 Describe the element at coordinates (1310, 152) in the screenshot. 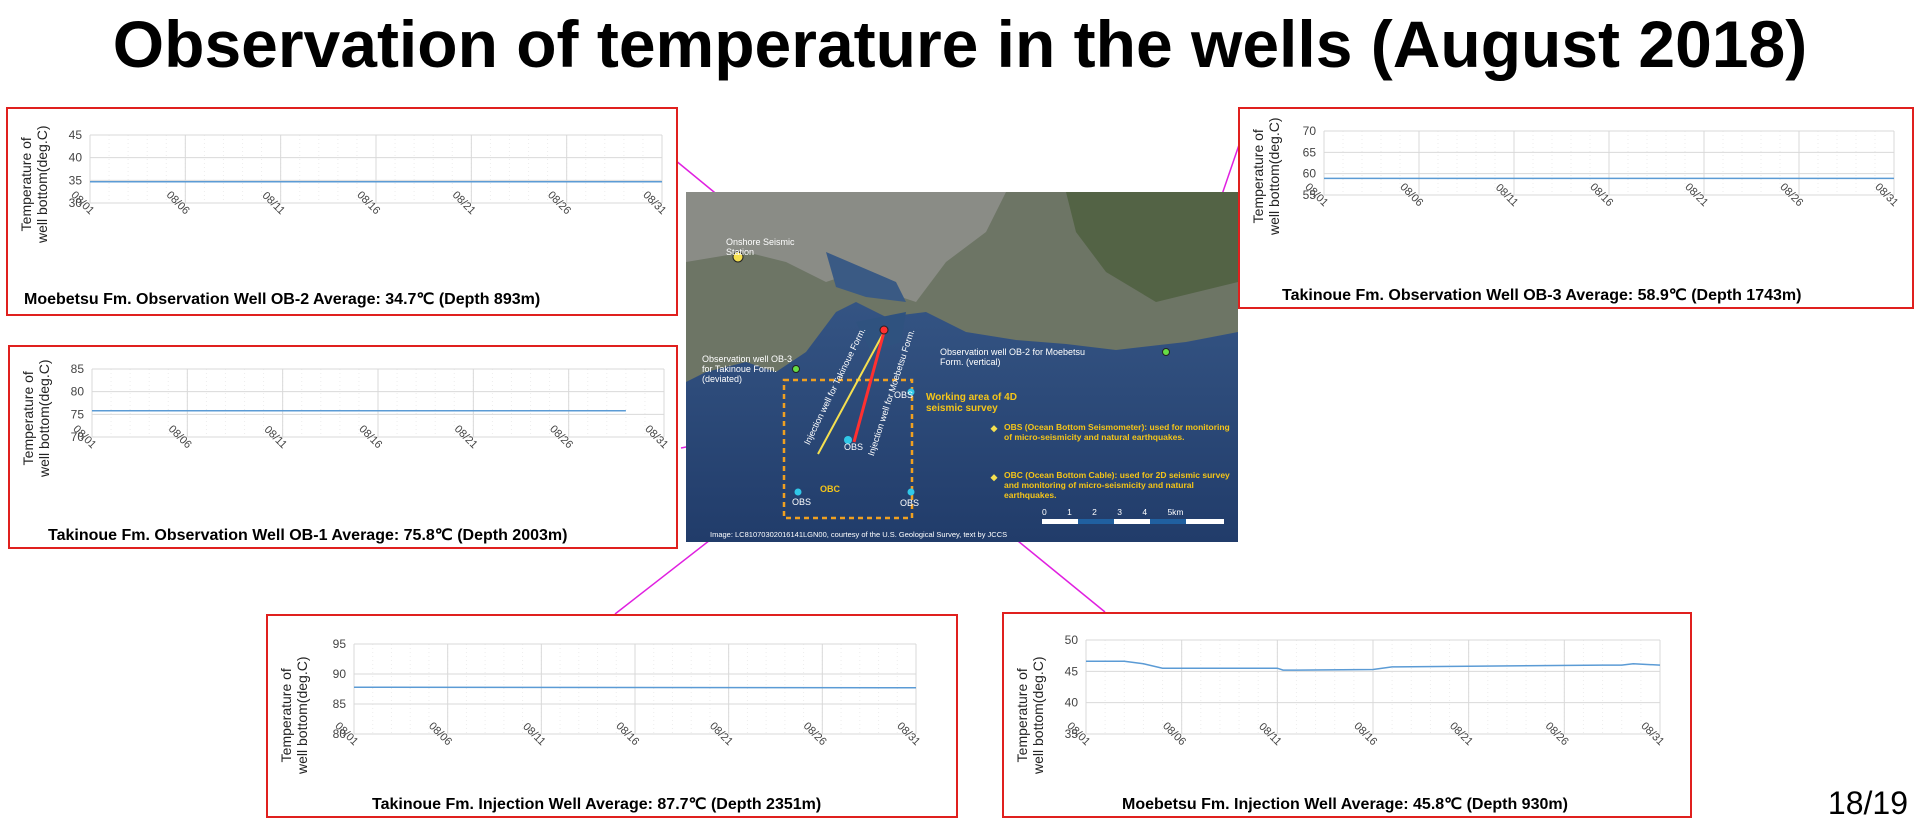

I see `y-tick-label: 65` at that location.